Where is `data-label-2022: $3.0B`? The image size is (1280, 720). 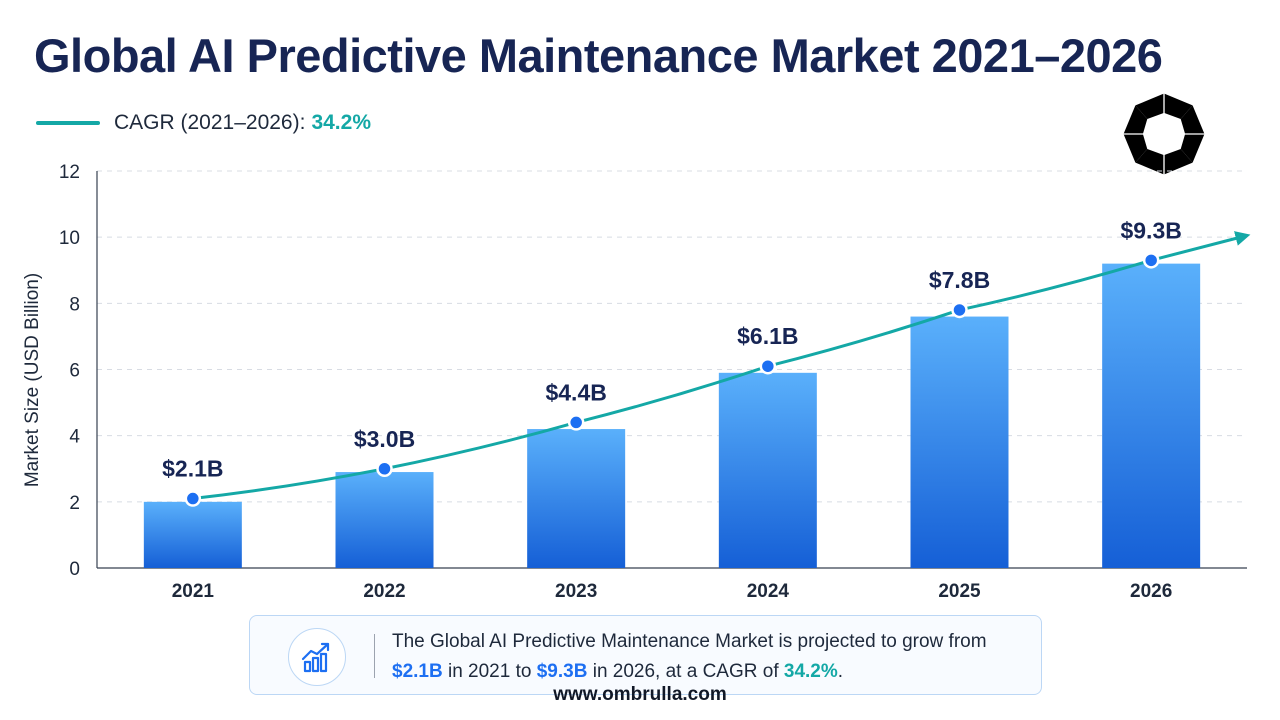
data-label-2022: $3.0B is located at coordinates (384, 439).